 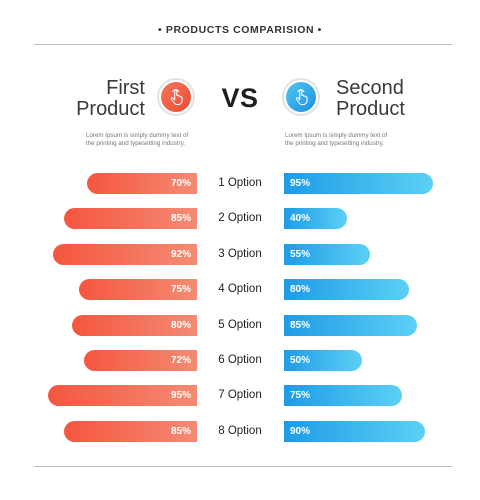 I want to click on second-product-bar: 55%, so click(x=327, y=254).